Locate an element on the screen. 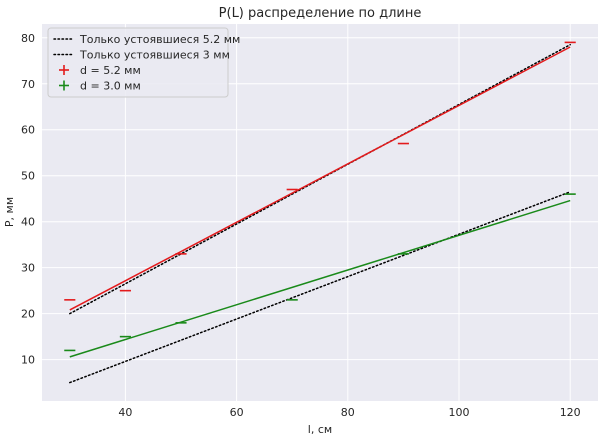 This screenshot has height=441, width=606. legend-label: d = 3.0 мм is located at coordinates (110, 86).